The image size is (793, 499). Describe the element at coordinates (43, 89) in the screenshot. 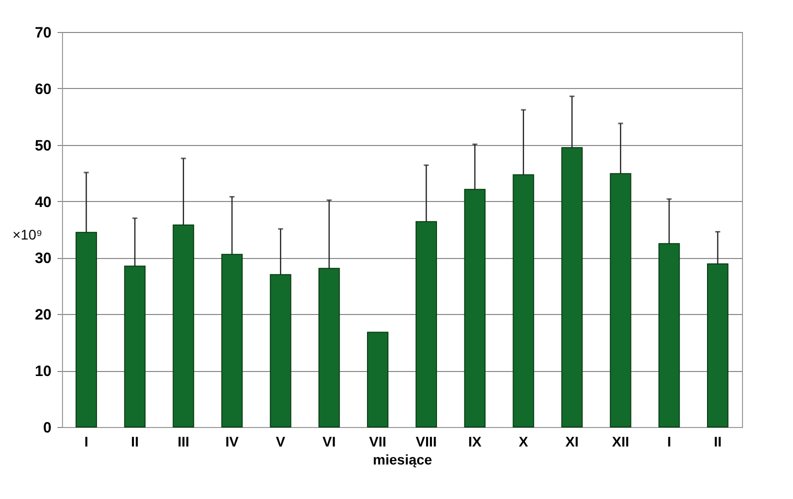

I see `y-tick-label: 60` at that location.